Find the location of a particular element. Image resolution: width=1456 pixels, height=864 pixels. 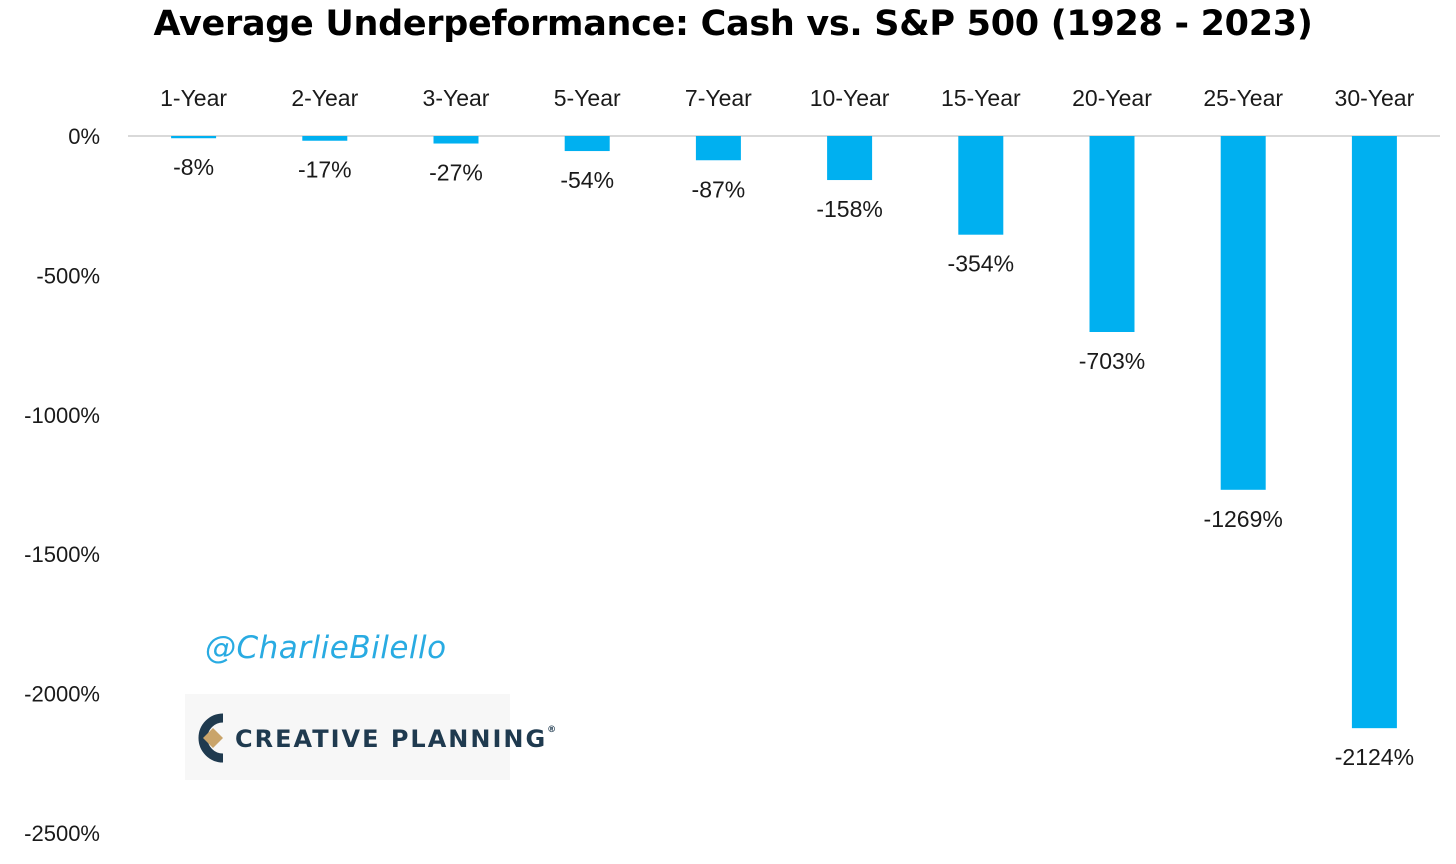

data-label: -158% is located at coordinates (849, 209).